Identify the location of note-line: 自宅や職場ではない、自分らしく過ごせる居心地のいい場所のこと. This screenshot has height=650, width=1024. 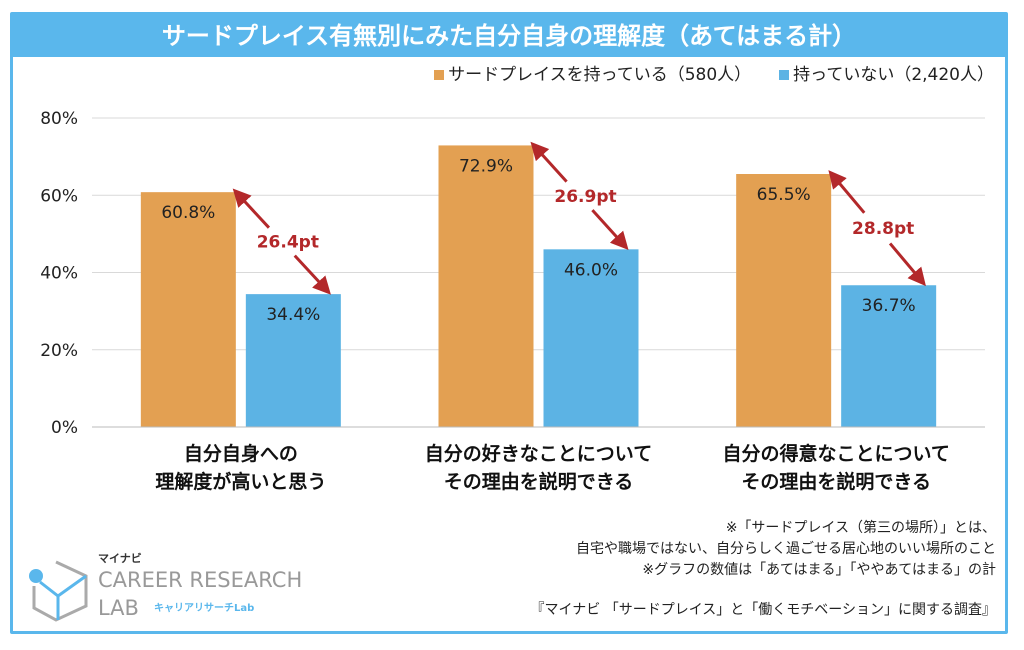
(786, 549).